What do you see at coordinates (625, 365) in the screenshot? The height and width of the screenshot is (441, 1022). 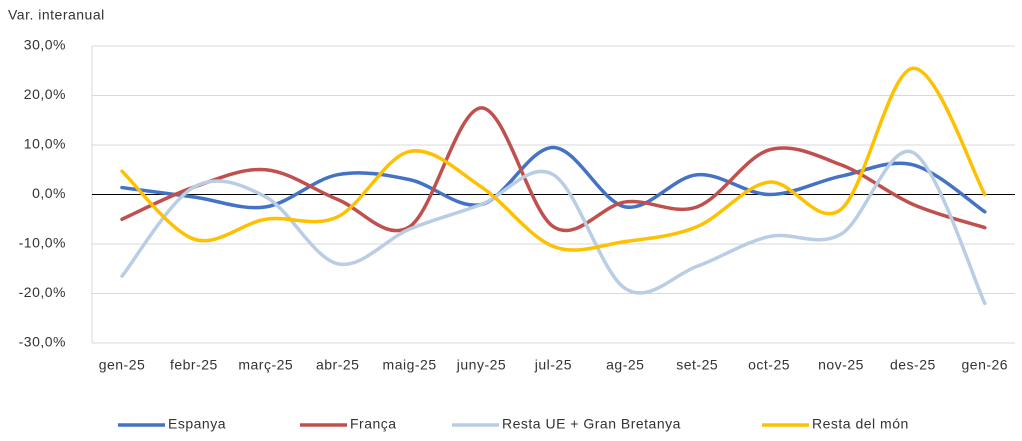 I see `x-tick-label: ag-25` at bounding box center [625, 365].